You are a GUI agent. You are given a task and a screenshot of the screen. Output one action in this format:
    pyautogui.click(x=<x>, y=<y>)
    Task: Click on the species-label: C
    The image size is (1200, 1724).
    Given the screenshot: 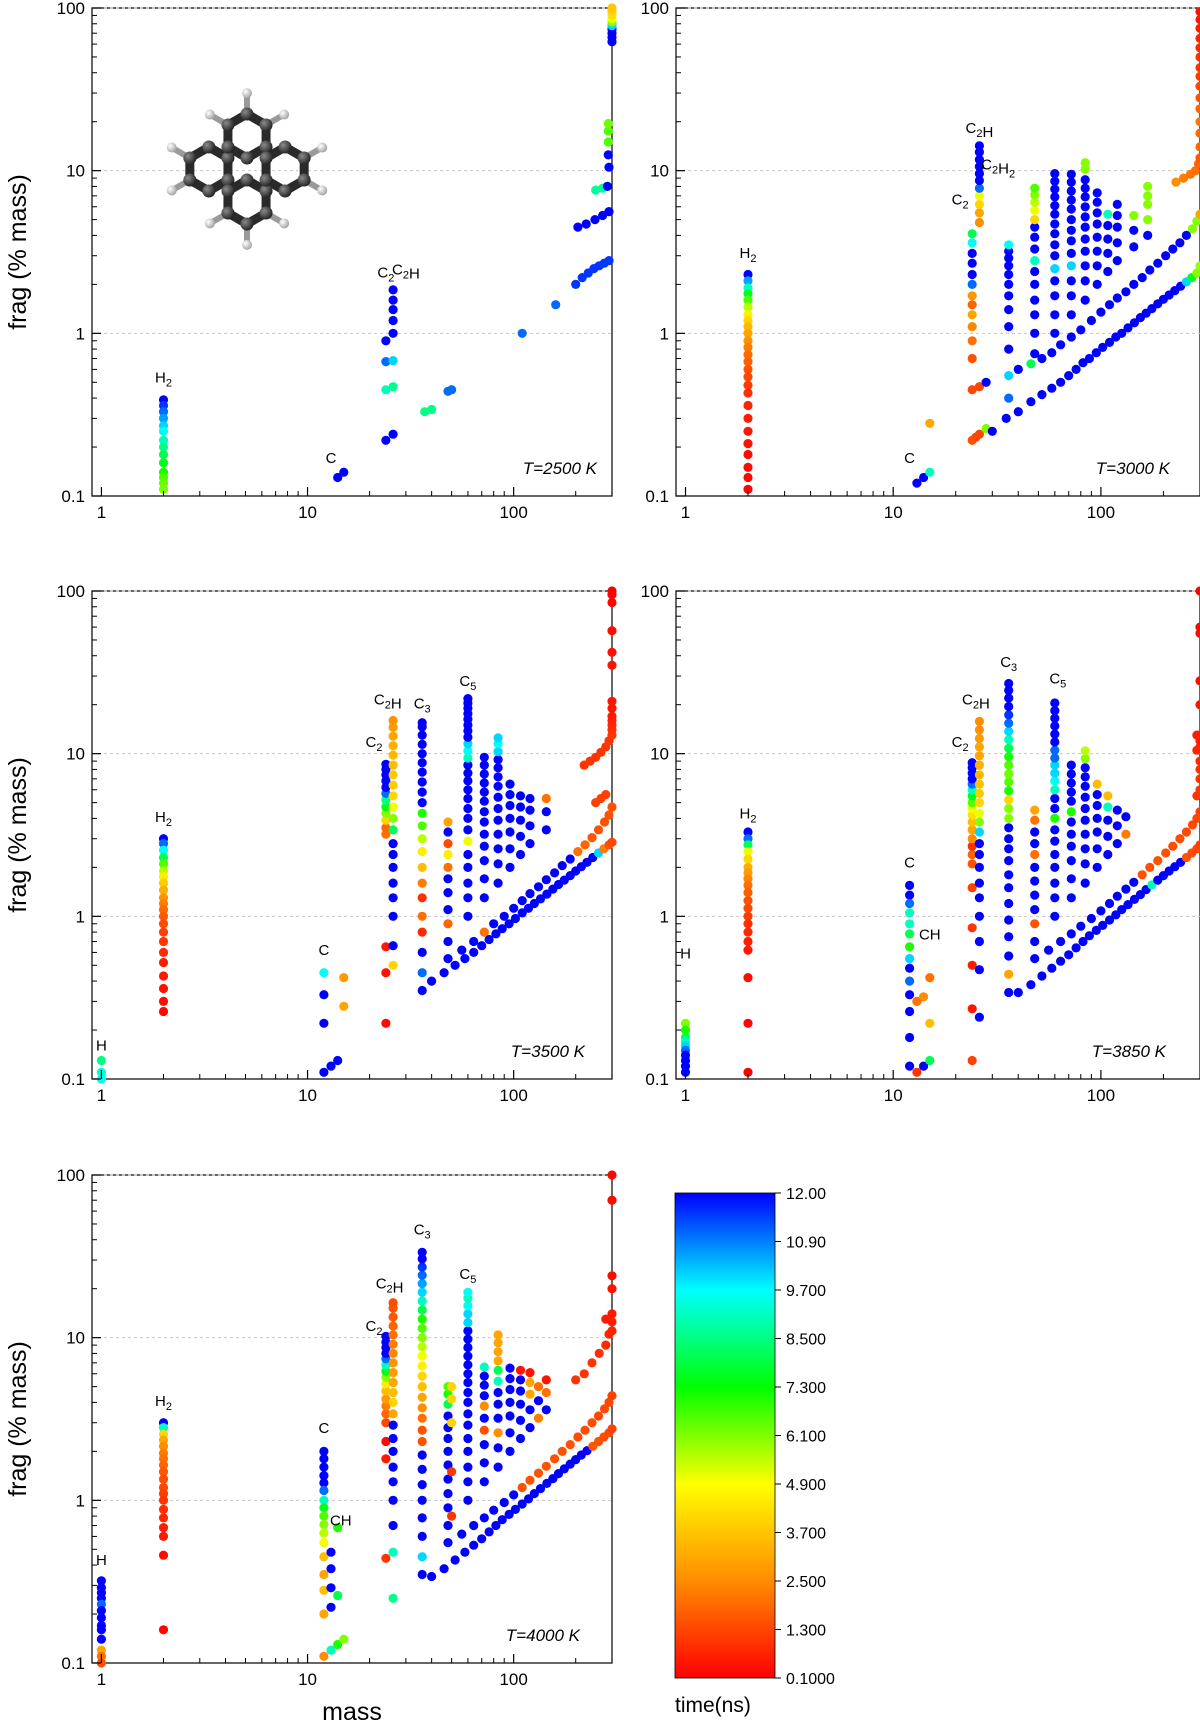 What is the action you would take?
    pyautogui.click(x=323, y=950)
    